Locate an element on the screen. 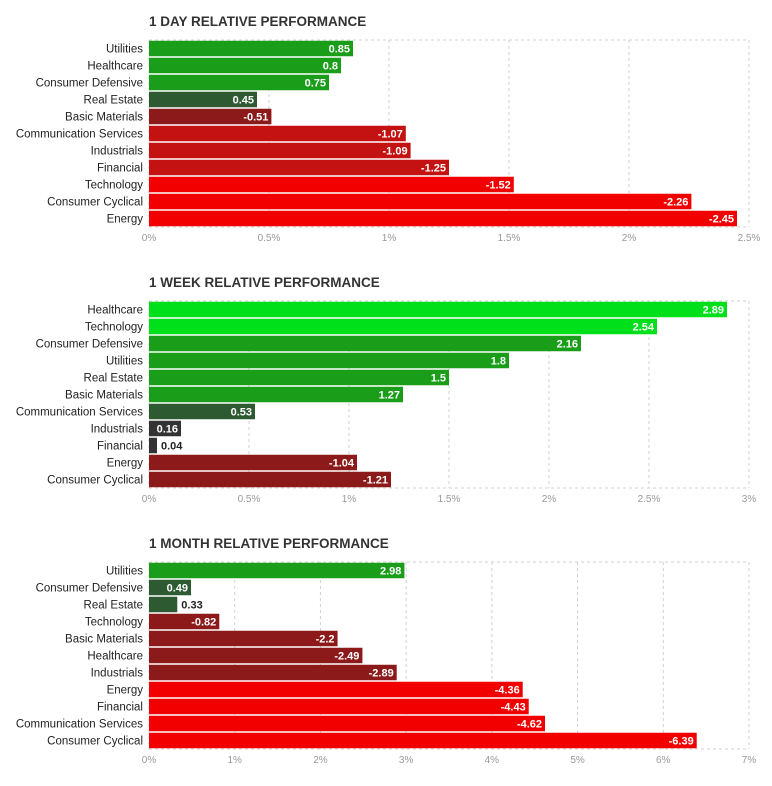 The width and height of the screenshot is (772, 786). value-label: -0.82 is located at coordinates (203, 623).